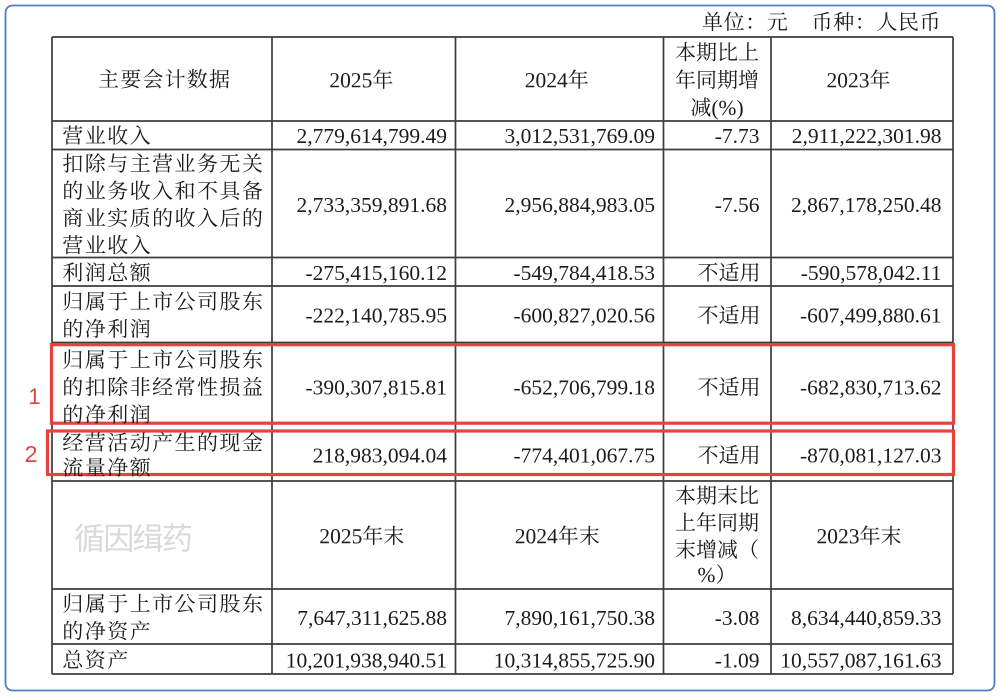 Image resolution: width=1000 pixels, height=697 pixels. Describe the element at coordinates (867, 136) in the screenshot. I see `svg-text: 2,911,222,301.98` at that location.